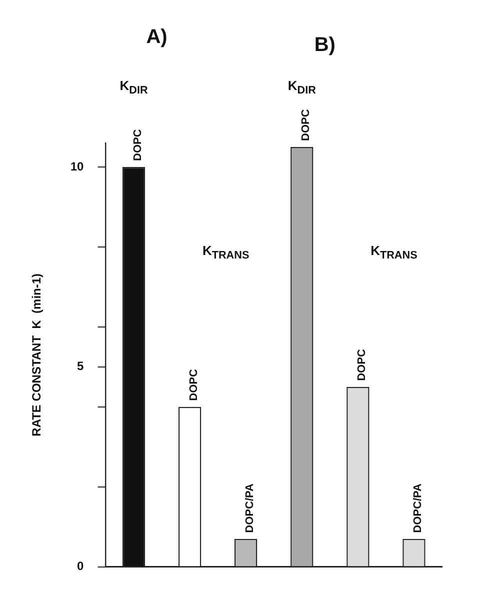  What do you see at coordinates (37, 354) in the screenshot?
I see `y-axis-title: RATE CONSTANT K (min-1)` at bounding box center [37, 354].